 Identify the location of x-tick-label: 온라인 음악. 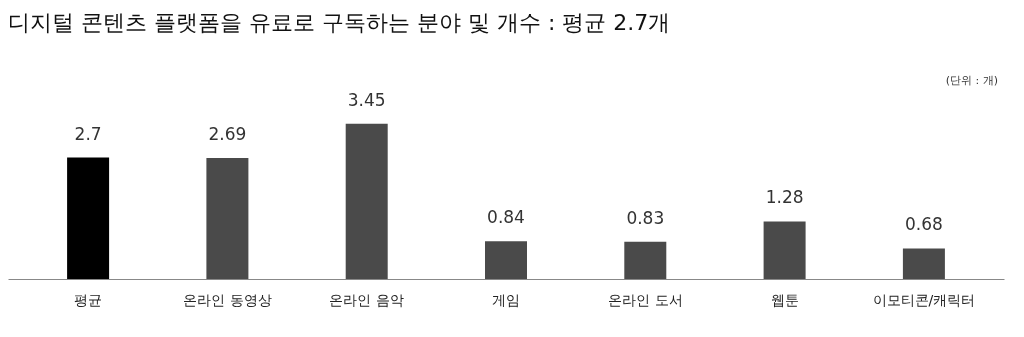
(366, 299).